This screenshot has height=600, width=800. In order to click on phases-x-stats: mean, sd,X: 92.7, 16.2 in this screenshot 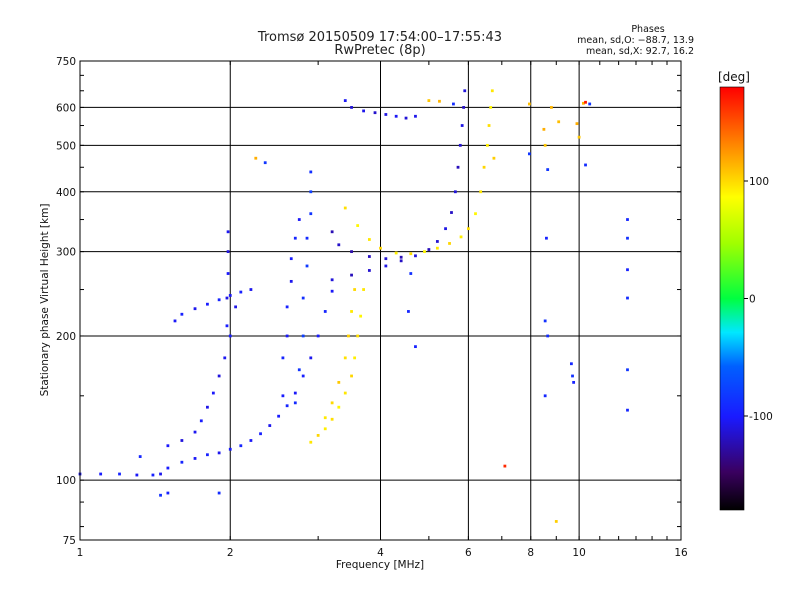, I will do `click(640, 51)`.